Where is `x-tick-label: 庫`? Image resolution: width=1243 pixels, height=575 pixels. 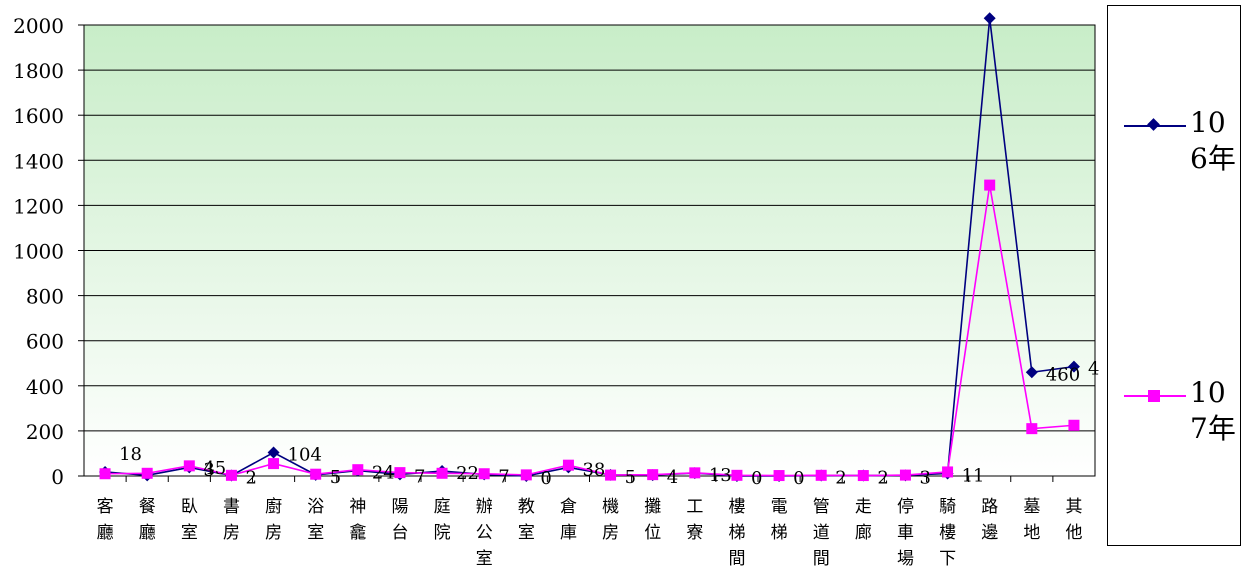 x-tick-label: 庫 is located at coordinates (568, 533).